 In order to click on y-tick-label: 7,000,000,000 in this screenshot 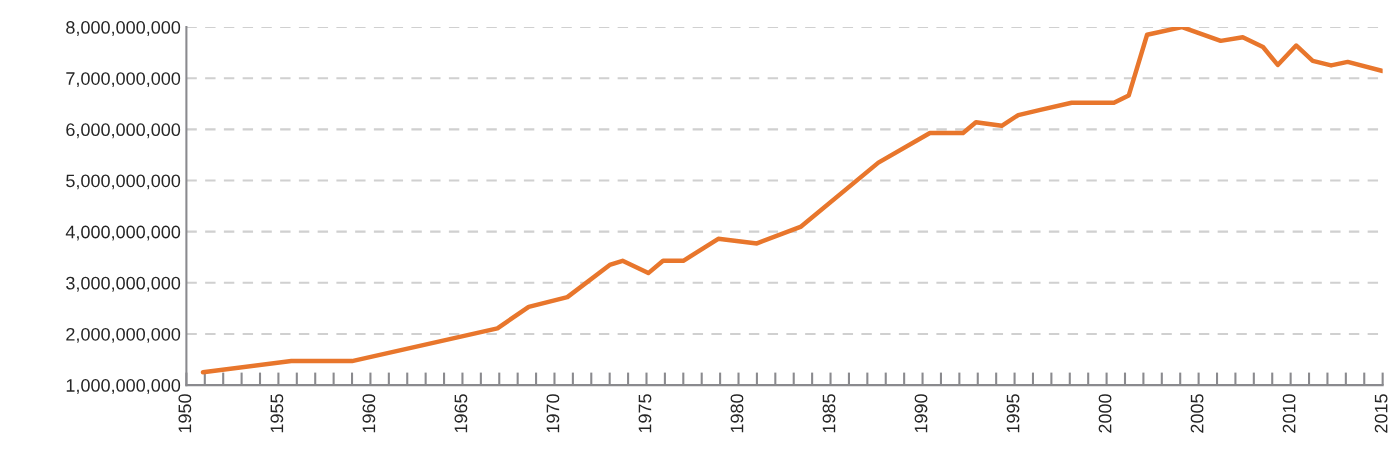, I will do `click(123, 80)`.